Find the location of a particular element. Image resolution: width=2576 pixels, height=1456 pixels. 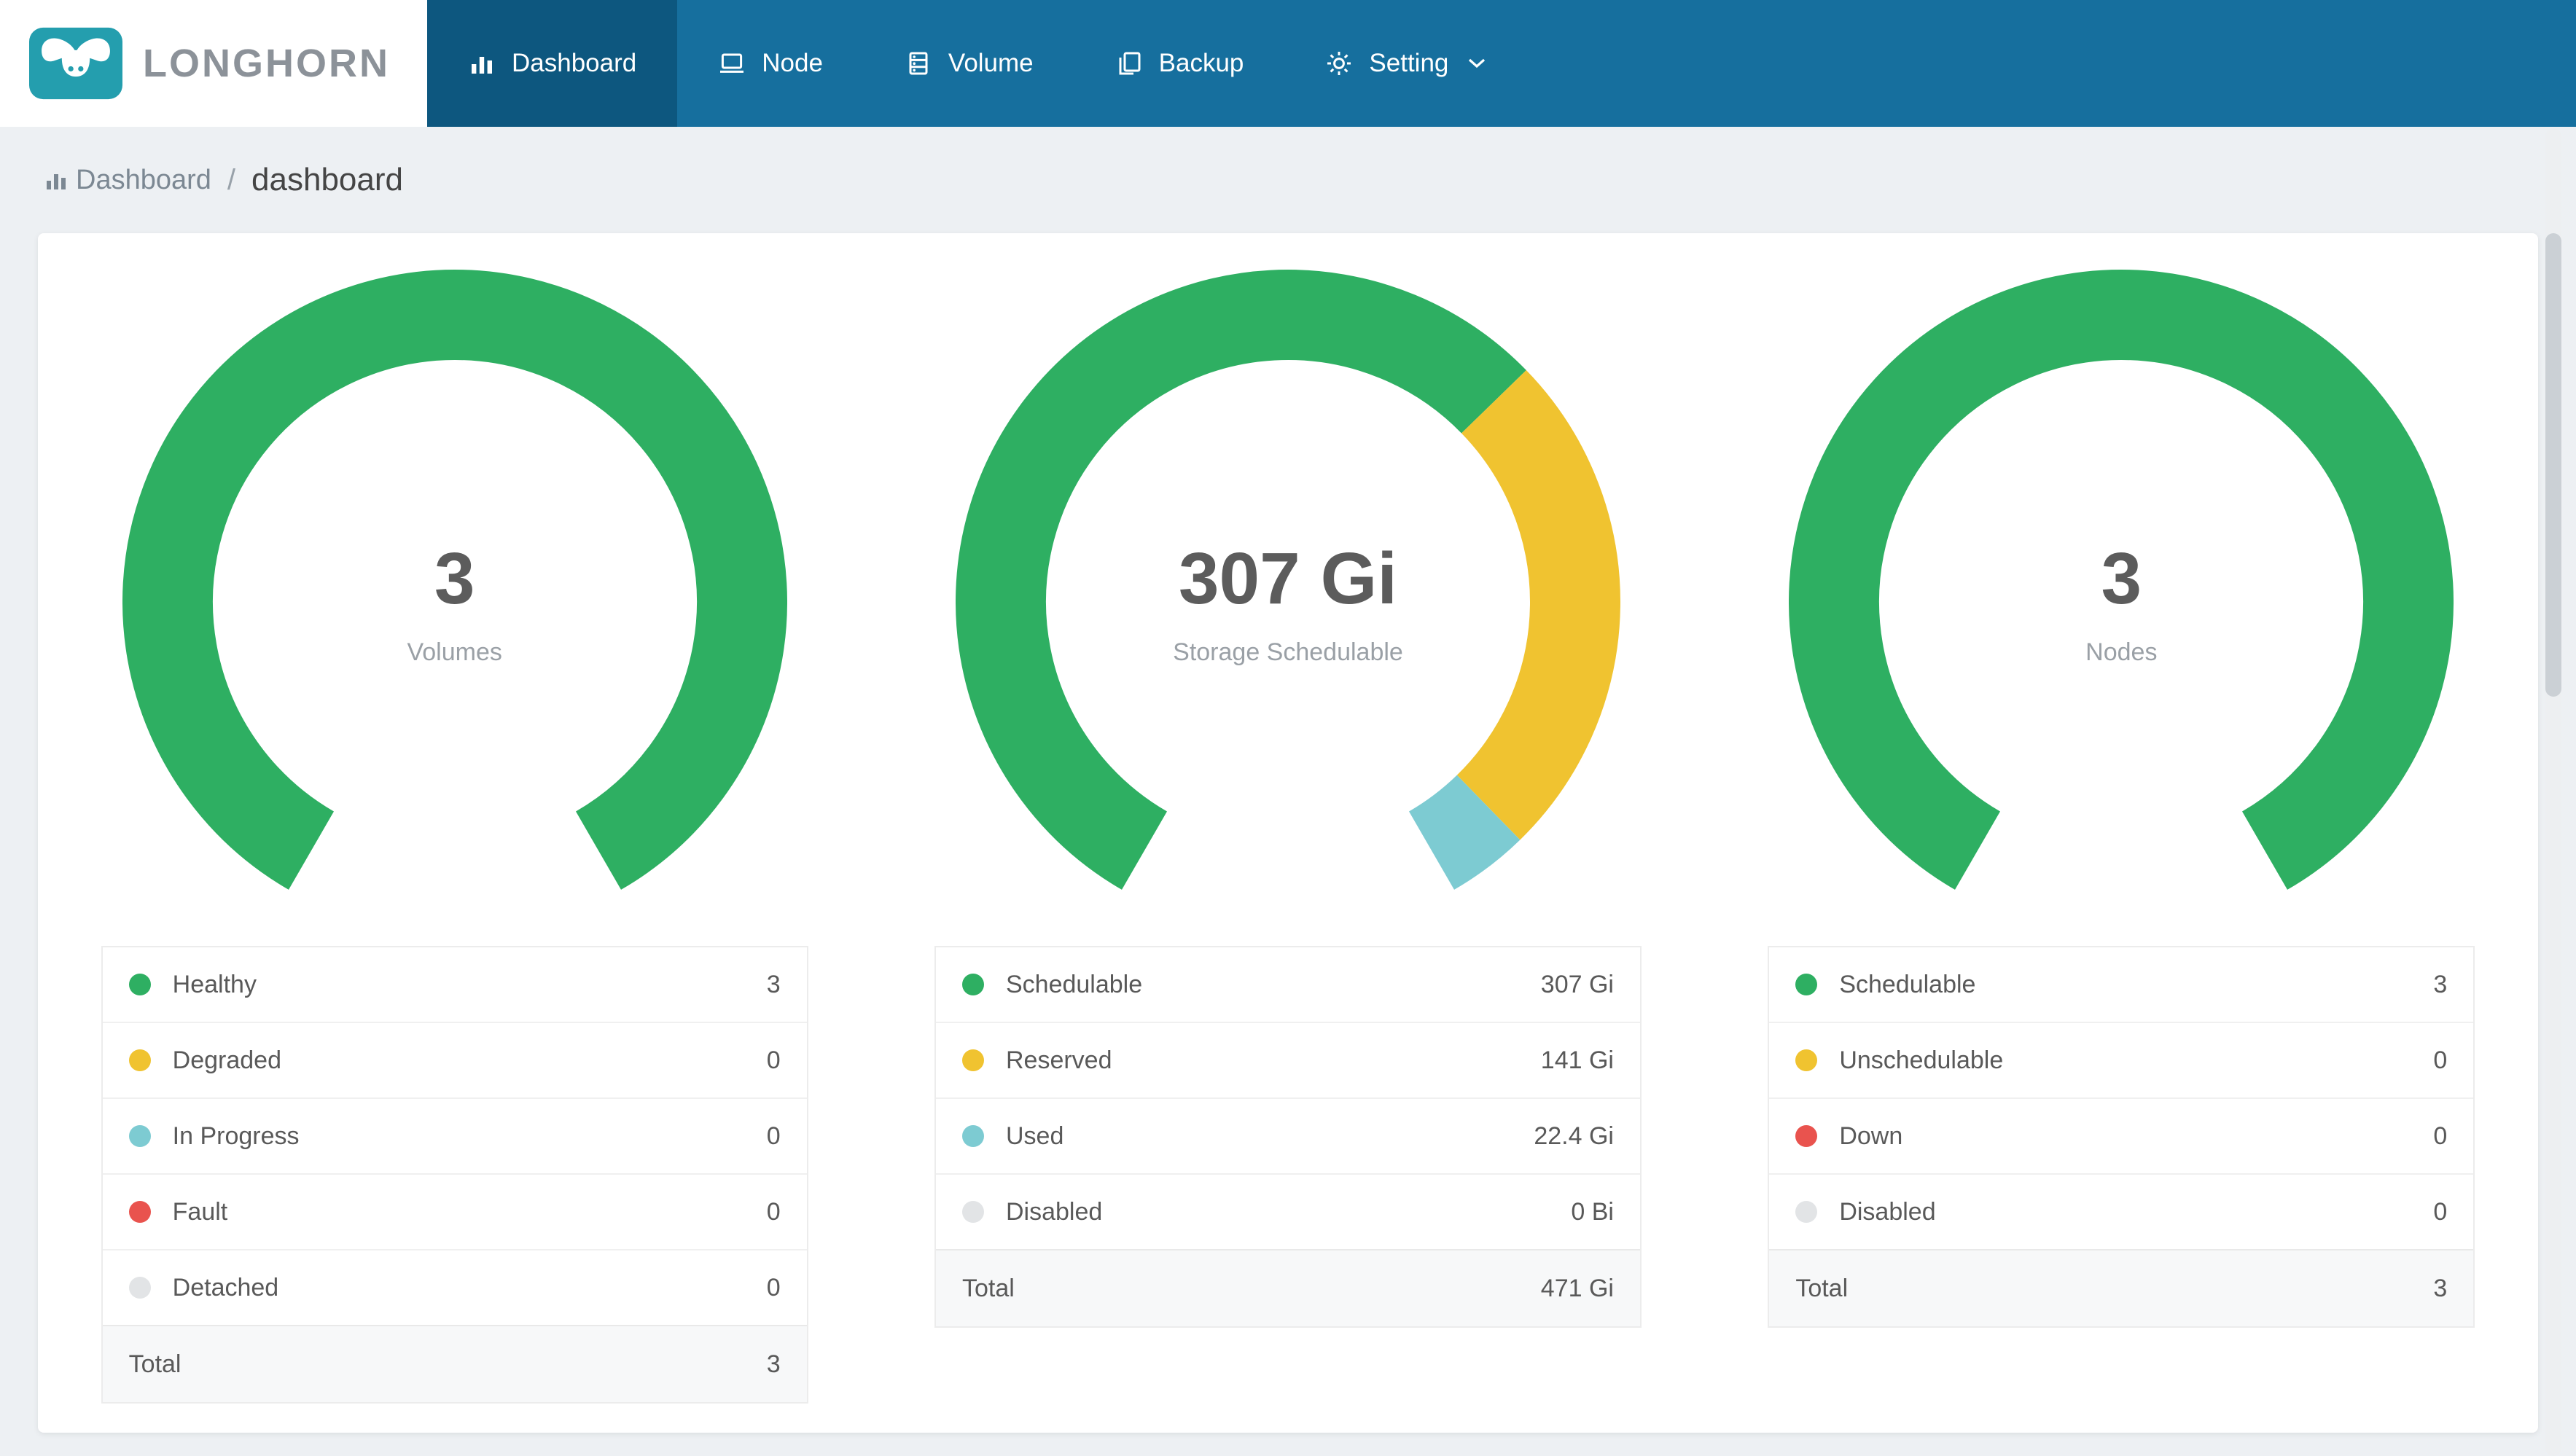

used-status-dot is located at coordinates (972, 1136).